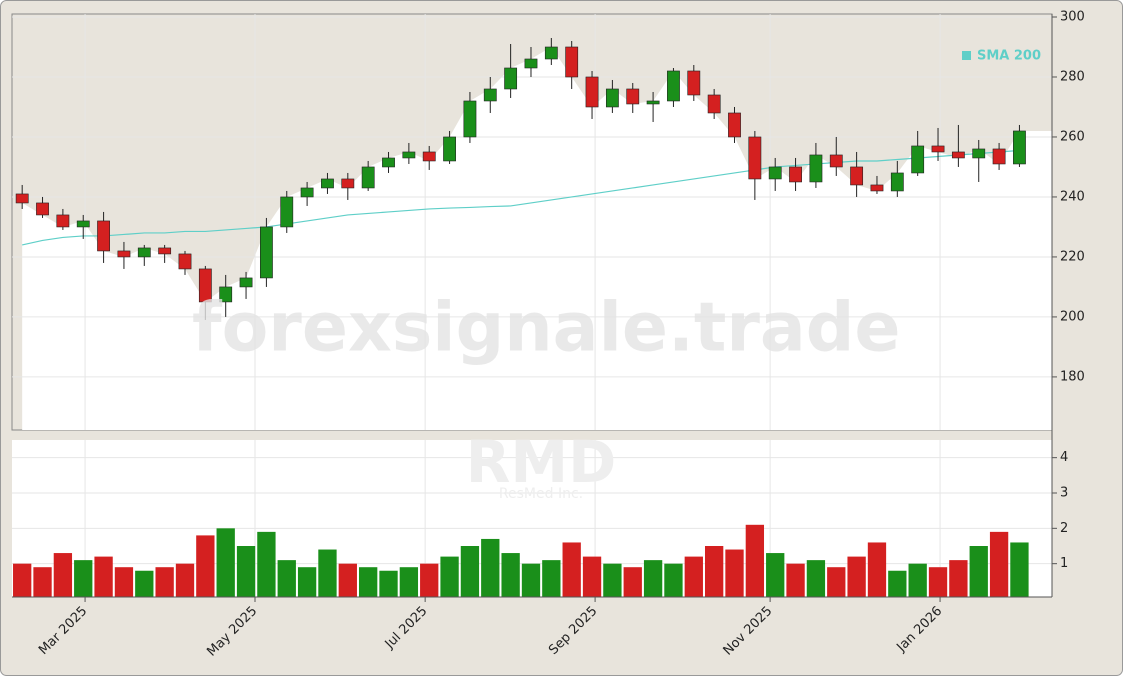 The image size is (1123, 676). I want to click on y-tick-label: 220, so click(1072, 256).